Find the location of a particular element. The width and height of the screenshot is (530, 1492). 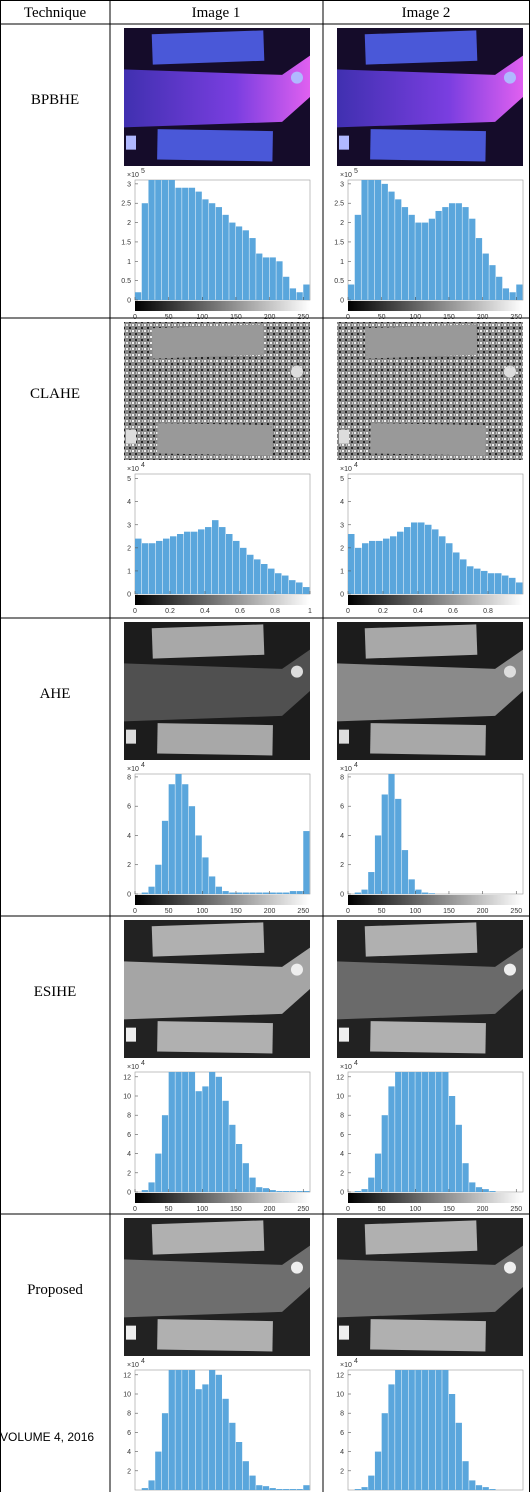

photo-arm is located at coordinates (430, 1281).